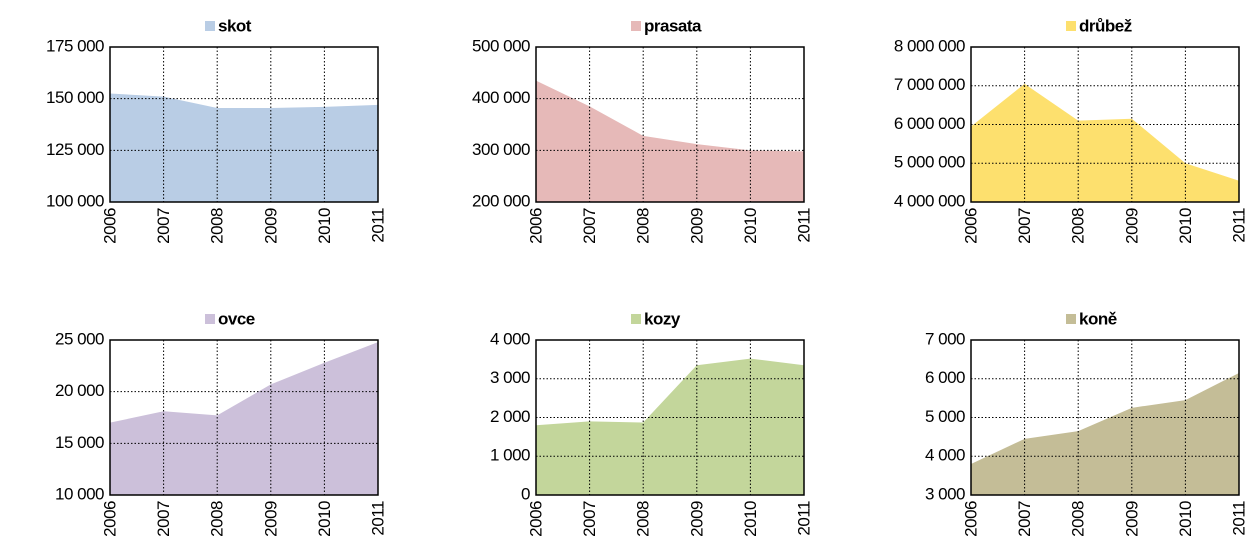  I want to click on y-tick-label: 2 000, so click(510, 416).